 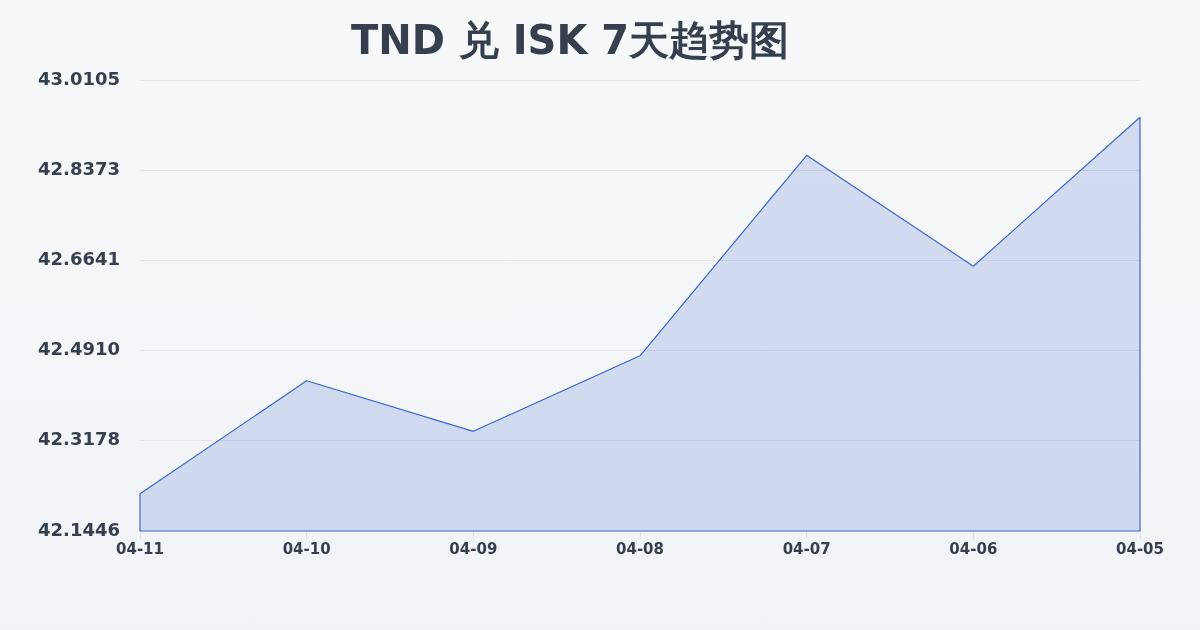 What do you see at coordinates (1140, 548) in the screenshot?
I see `x-tick-label: 04-05` at bounding box center [1140, 548].